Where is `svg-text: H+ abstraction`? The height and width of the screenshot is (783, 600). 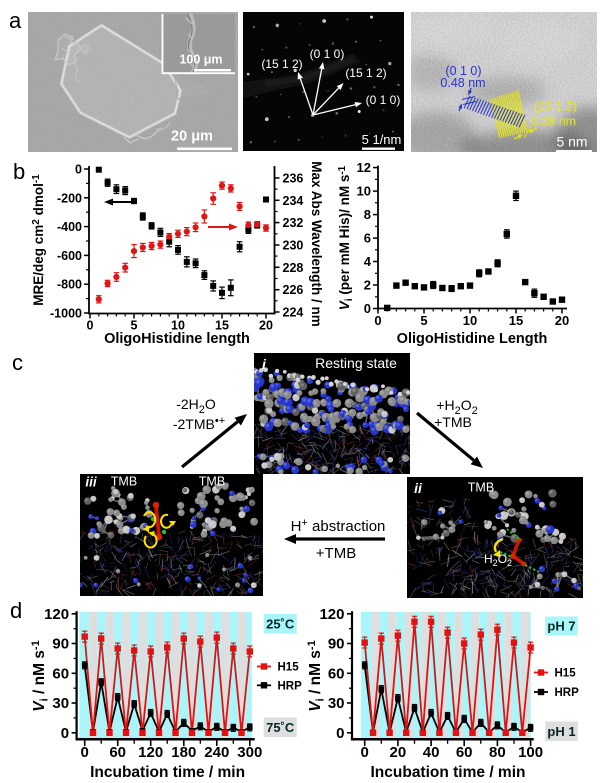
svg-text: H+ abstraction is located at coordinates (338, 526).